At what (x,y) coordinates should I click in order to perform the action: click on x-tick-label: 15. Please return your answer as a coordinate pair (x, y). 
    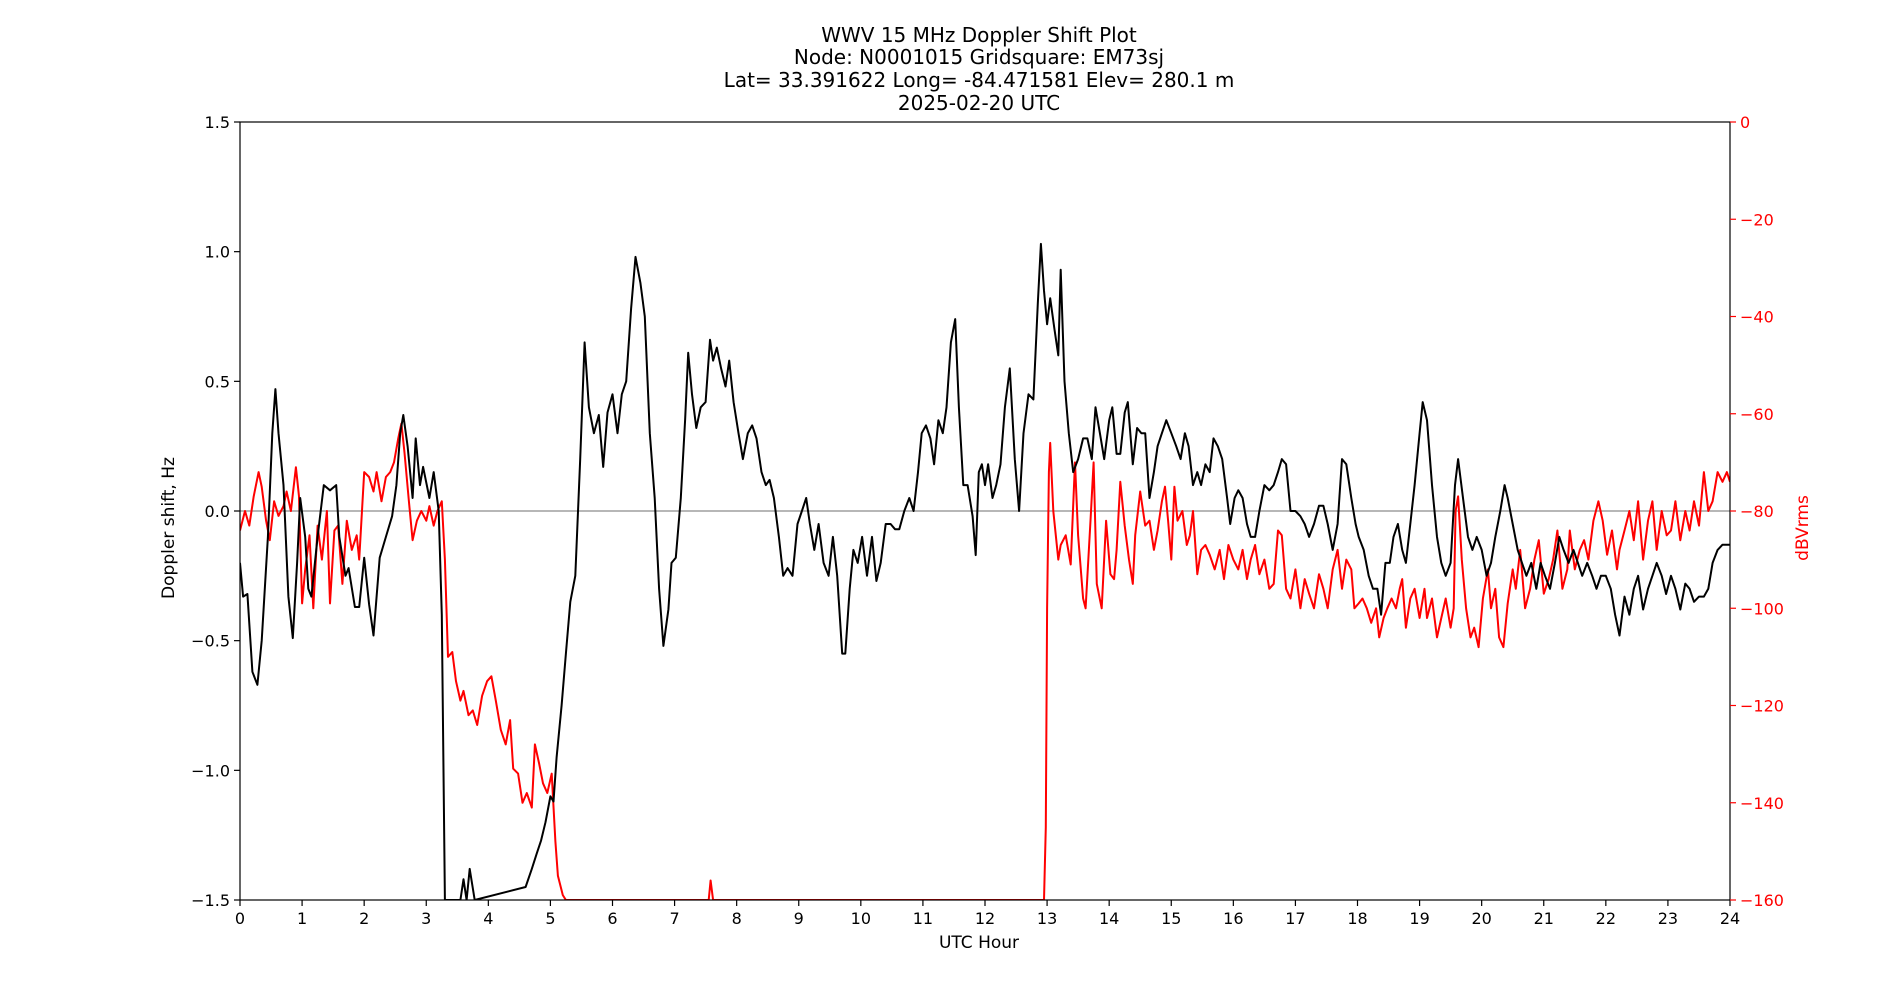
    Looking at the image, I should click on (1171, 918).